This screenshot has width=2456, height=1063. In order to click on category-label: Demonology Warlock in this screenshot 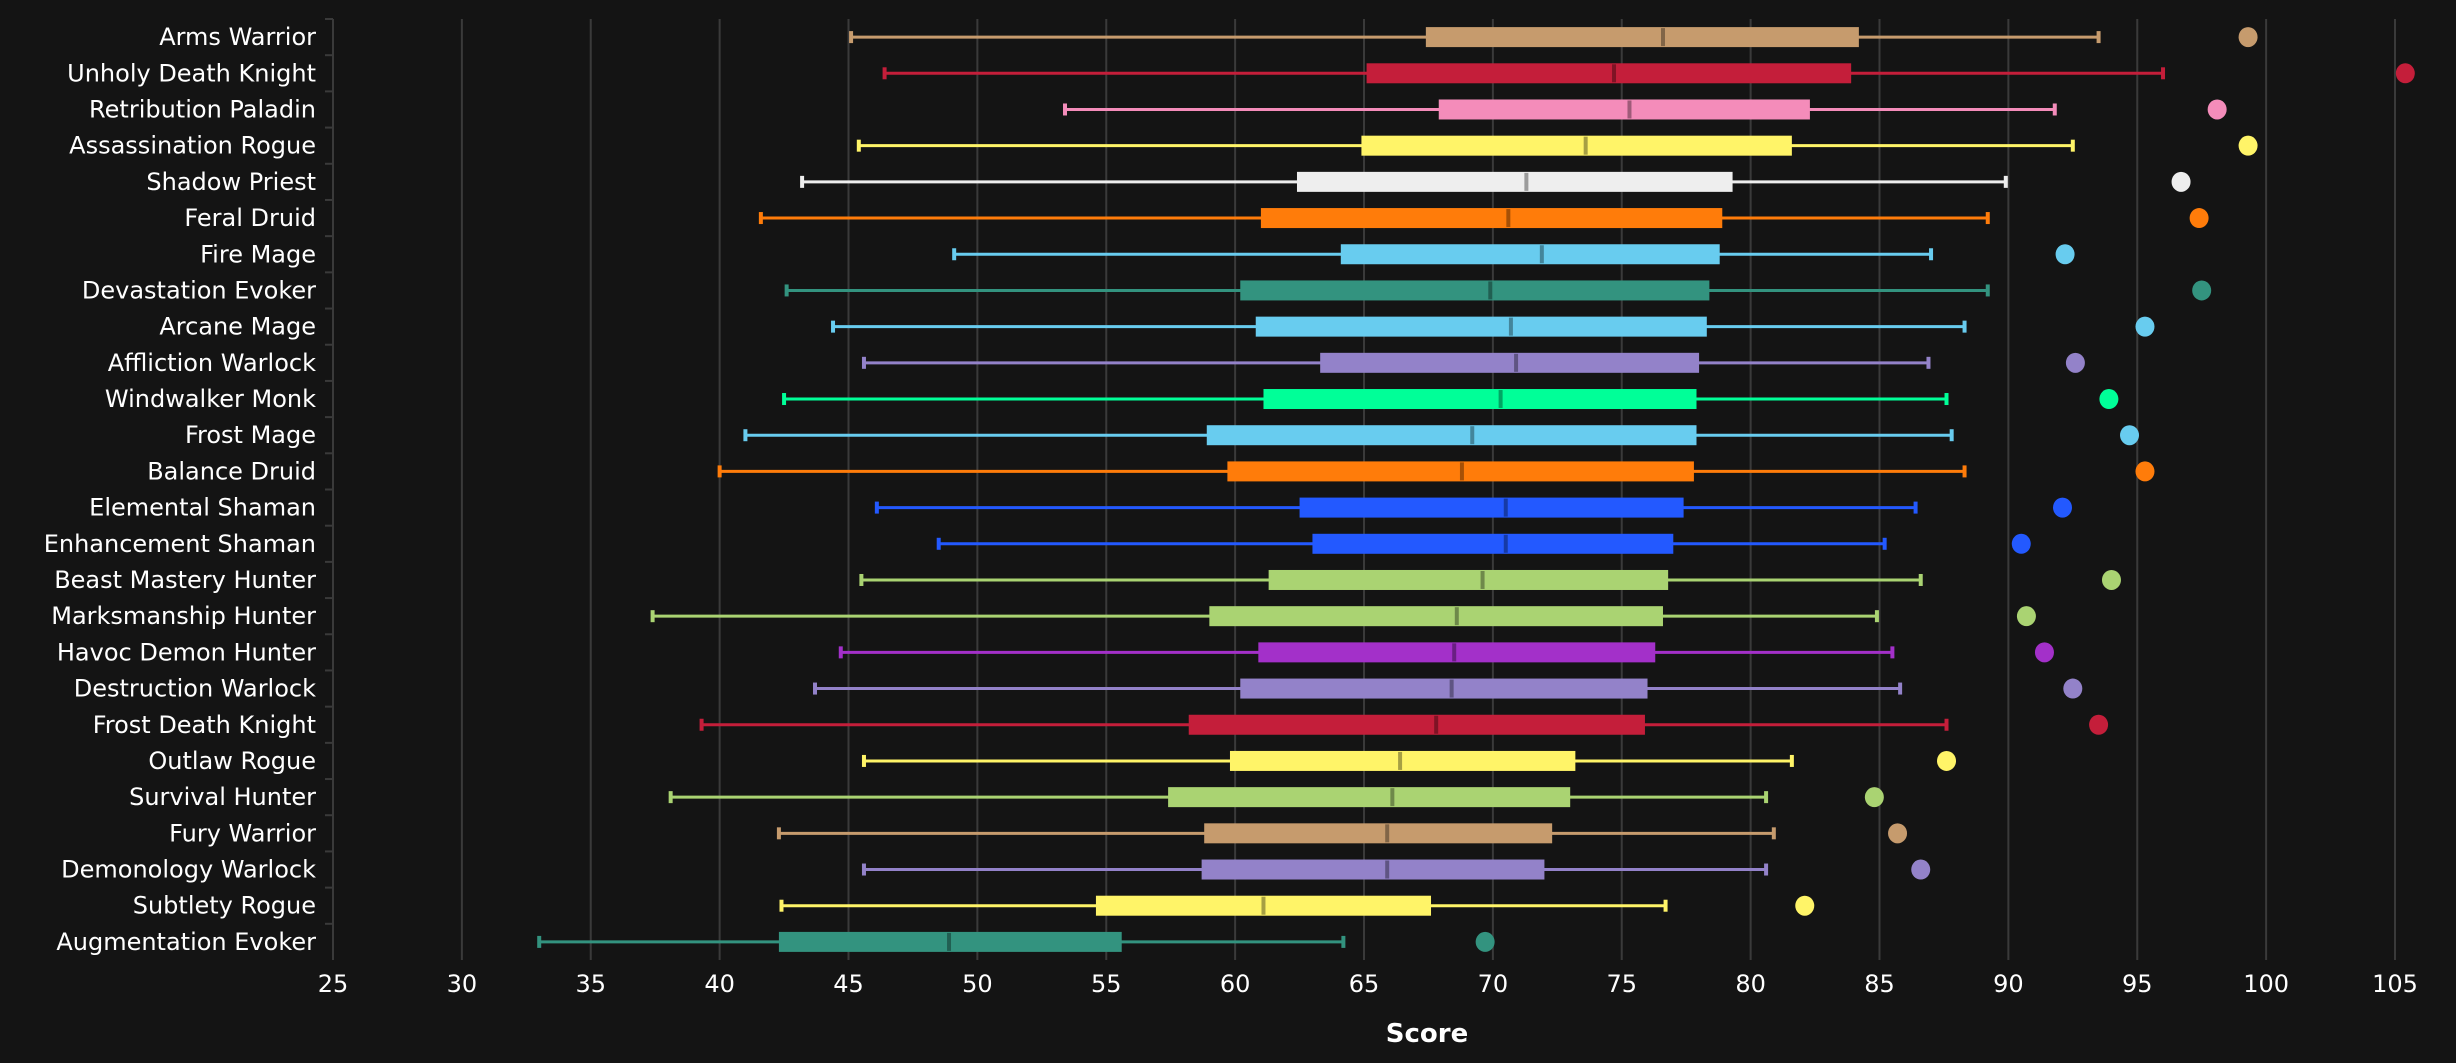, I will do `click(188, 870)`.